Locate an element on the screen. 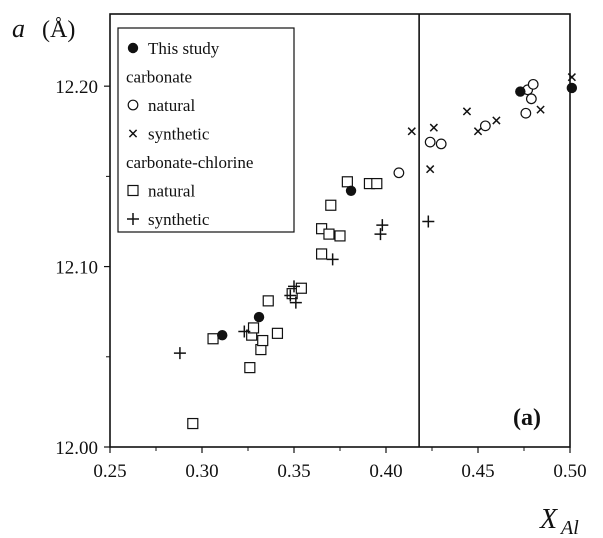  x-tick-label: 0.45 is located at coordinates (477, 471).